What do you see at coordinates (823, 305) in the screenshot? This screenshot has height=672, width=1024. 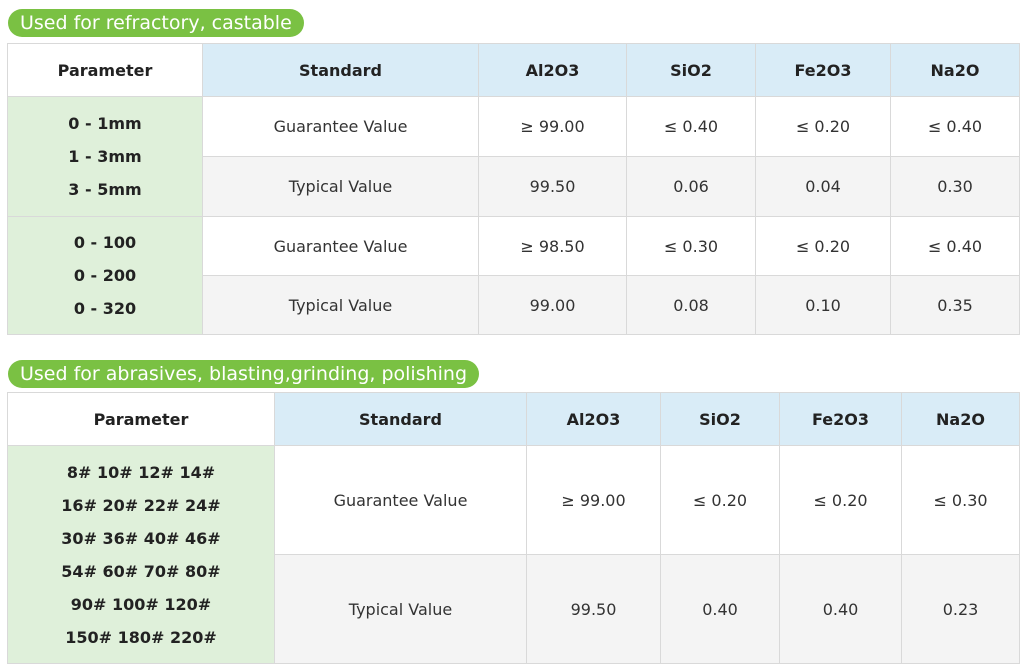 I see `fe2o3-cell: 0.10` at bounding box center [823, 305].